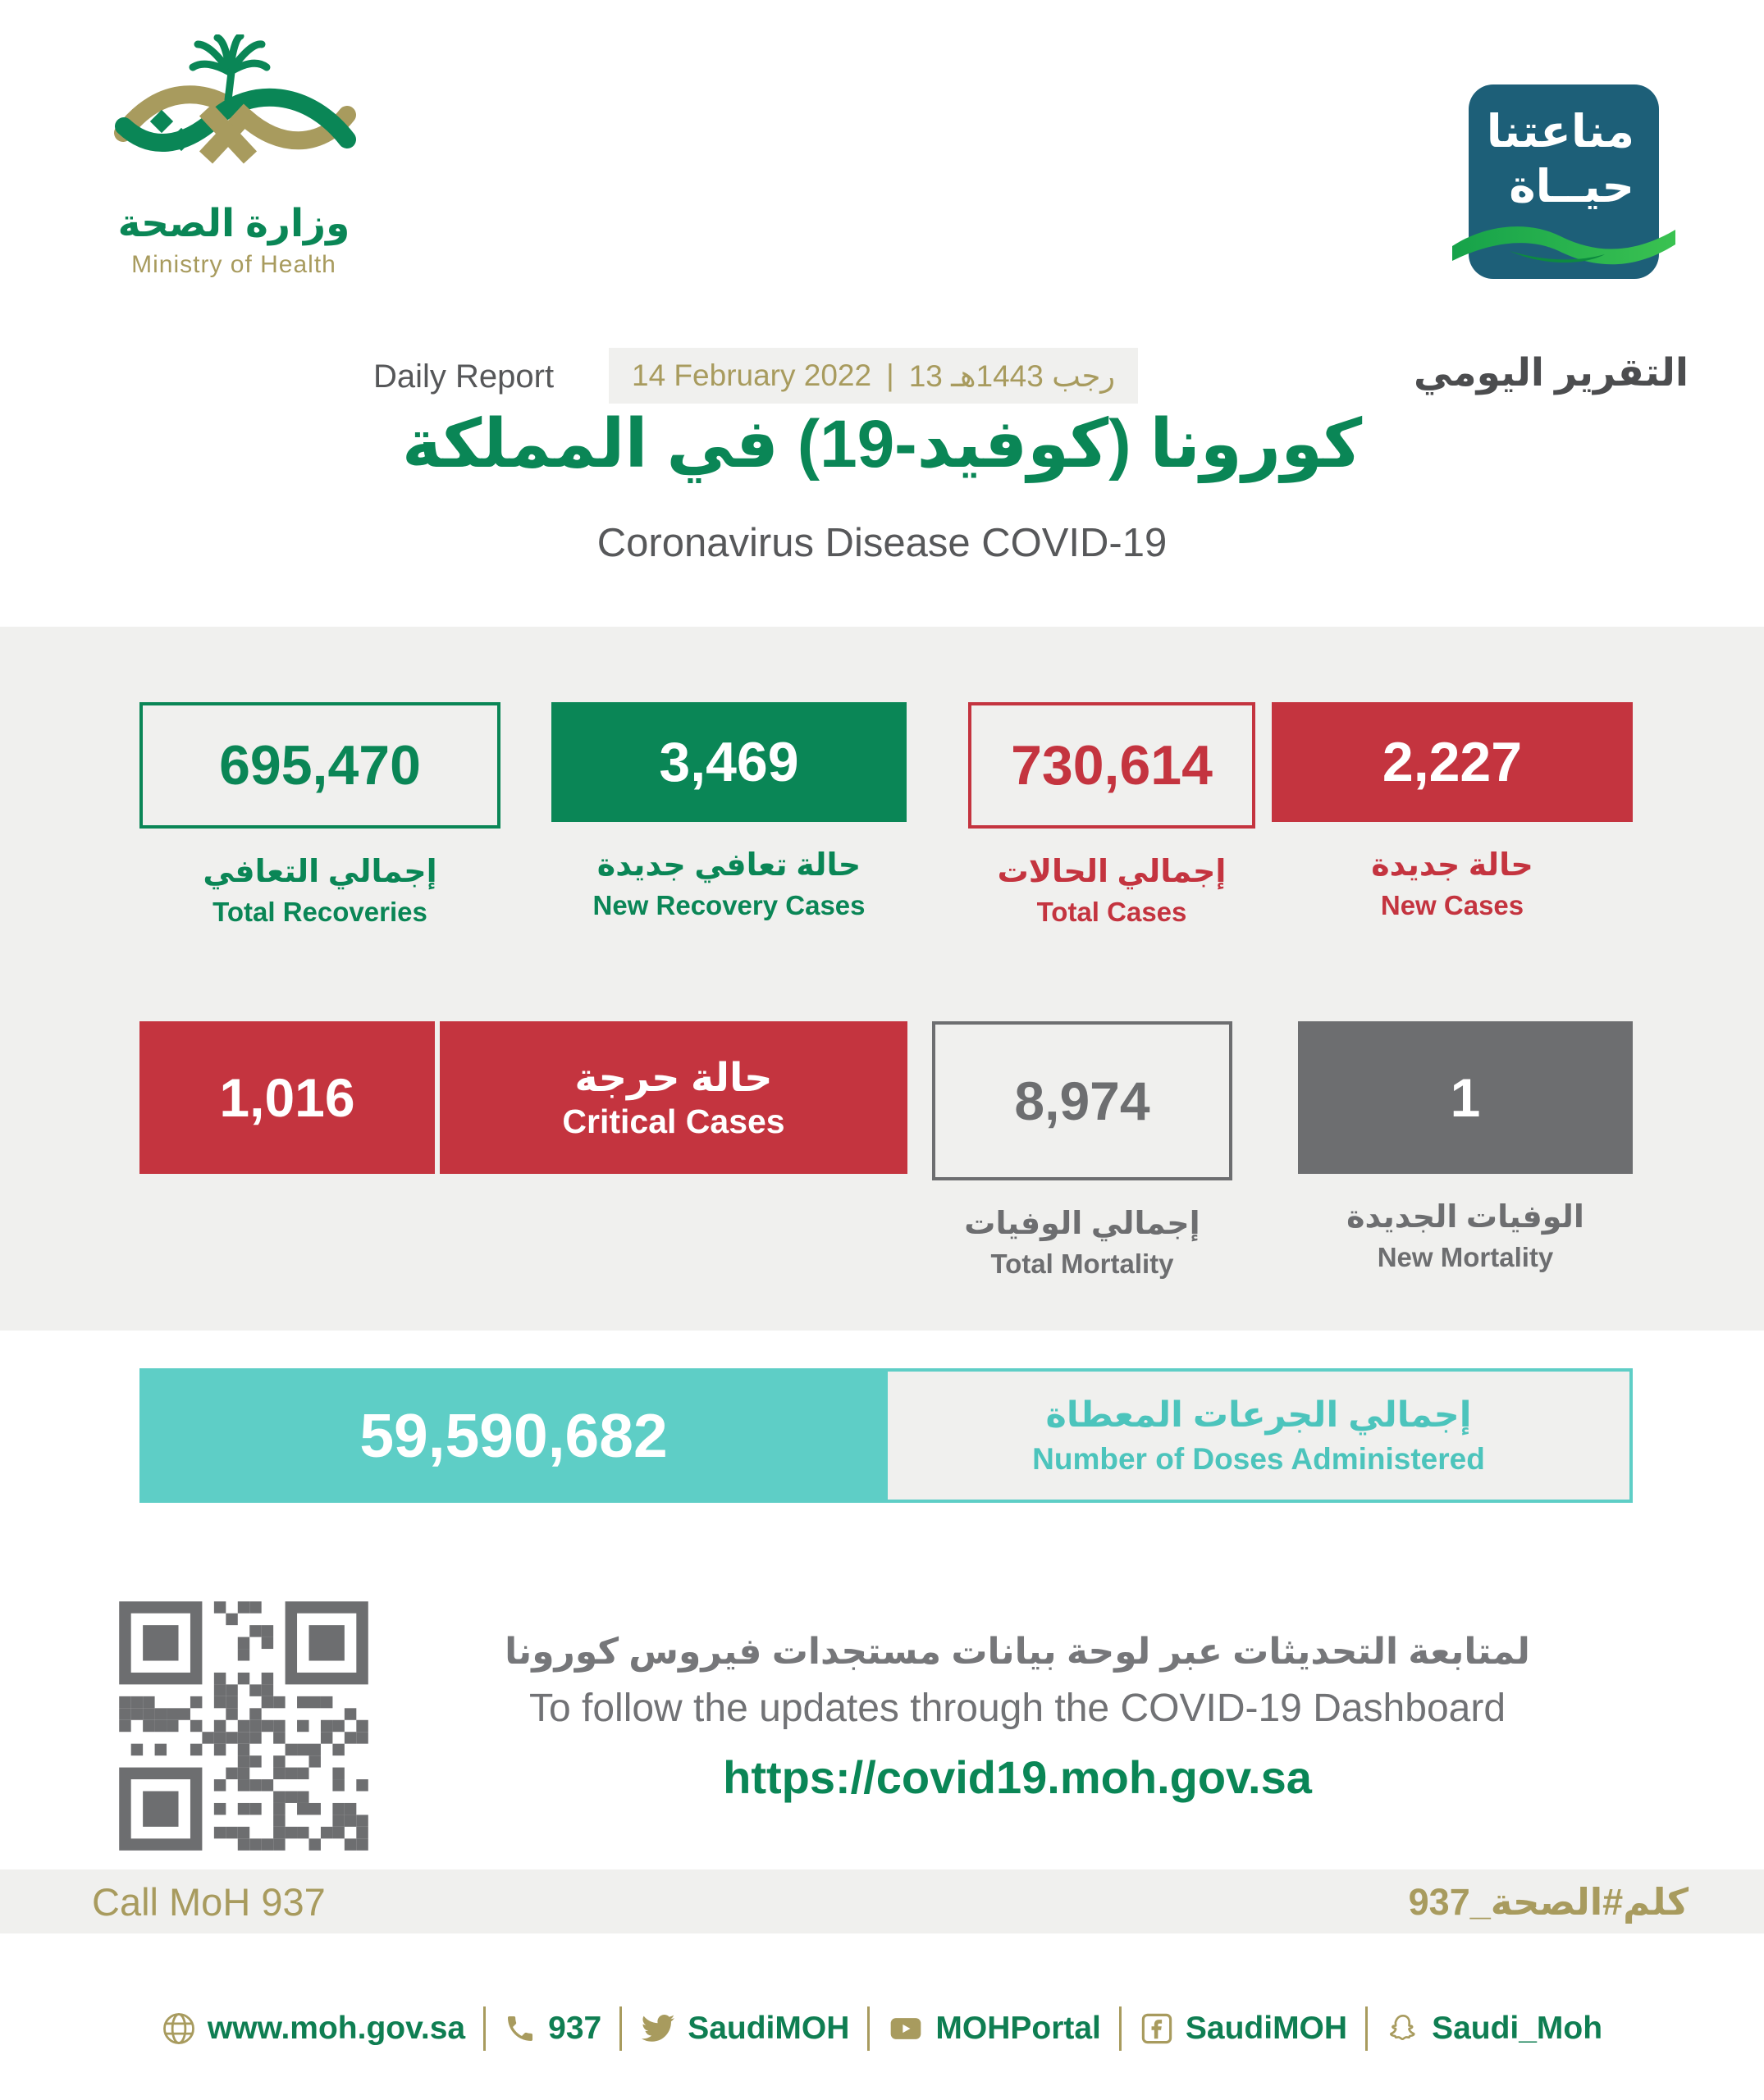  What do you see at coordinates (1563, 245) in the screenshot?
I see `green-wave-icon` at bounding box center [1563, 245].